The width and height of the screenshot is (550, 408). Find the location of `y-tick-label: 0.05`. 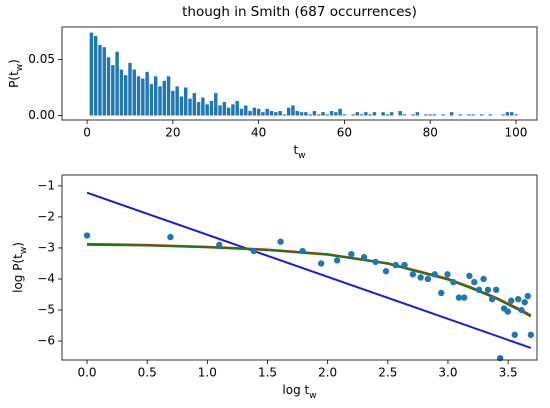

y-tick-label: 0.05 is located at coordinates (41, 59).